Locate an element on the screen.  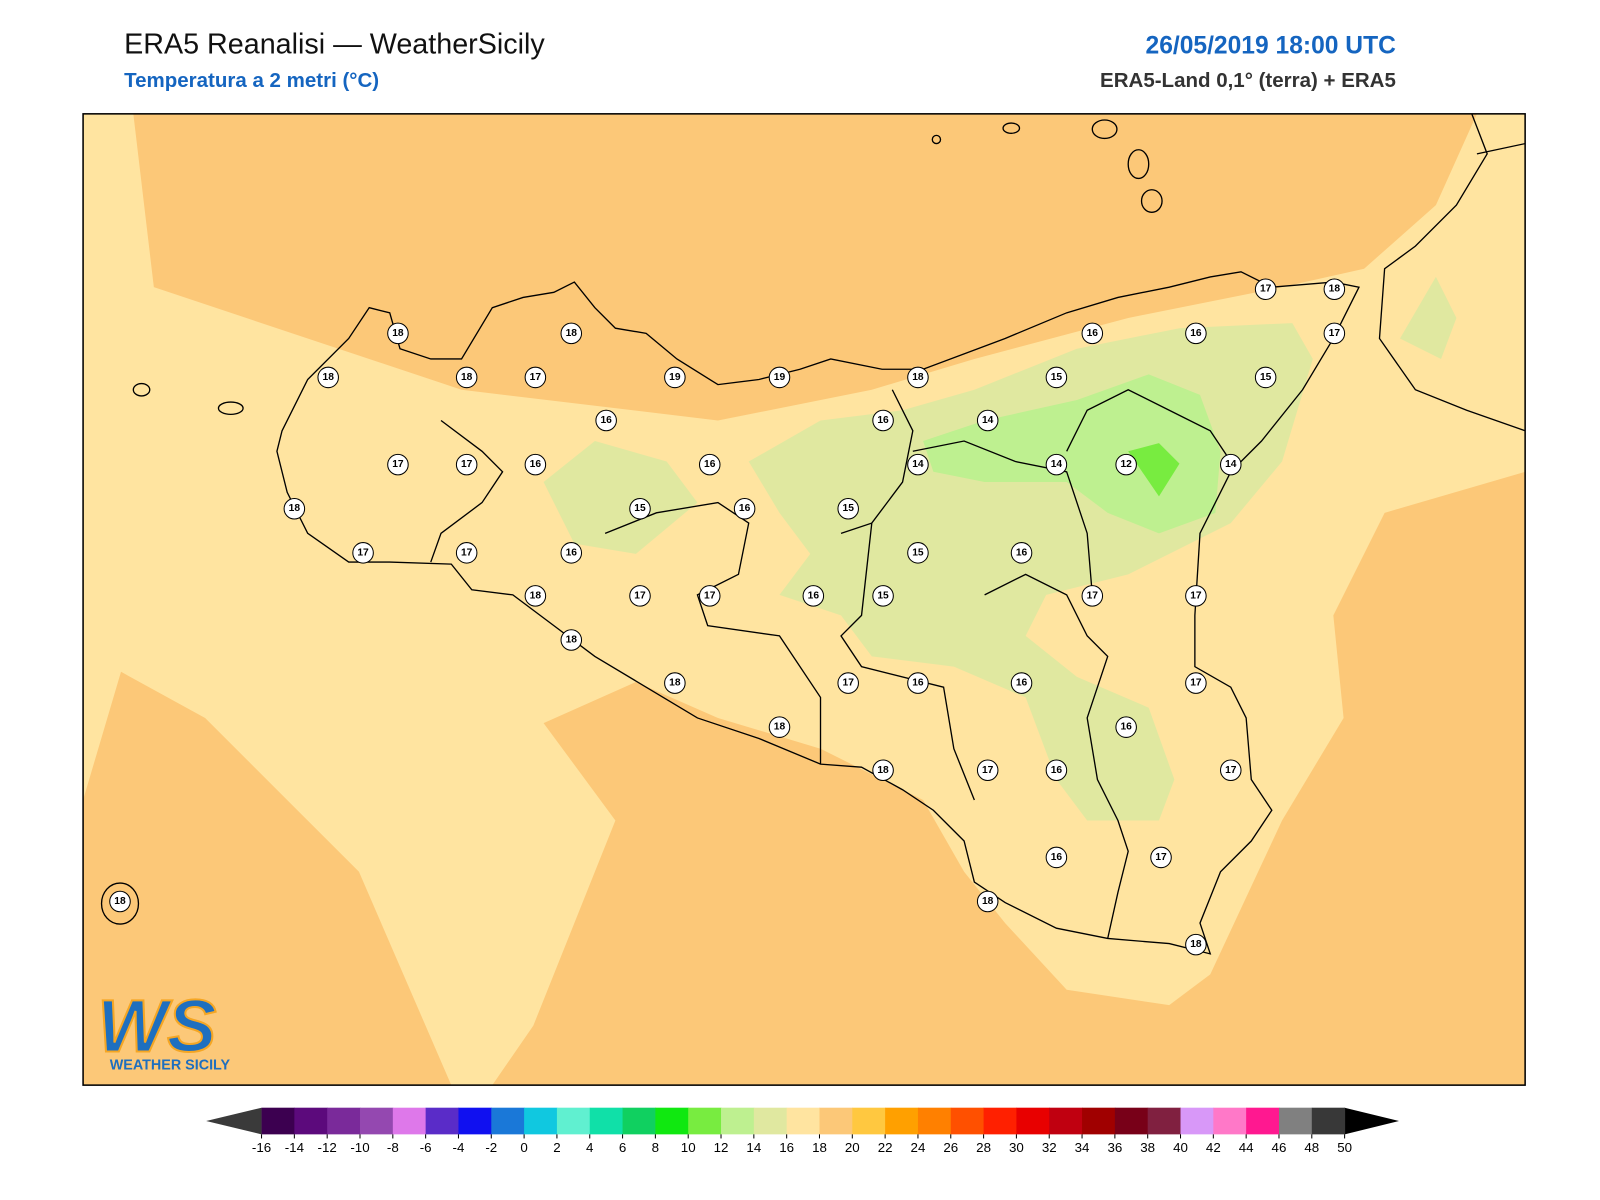
colorbar-tick-label: 8 is located at coordinates (655, 1147).